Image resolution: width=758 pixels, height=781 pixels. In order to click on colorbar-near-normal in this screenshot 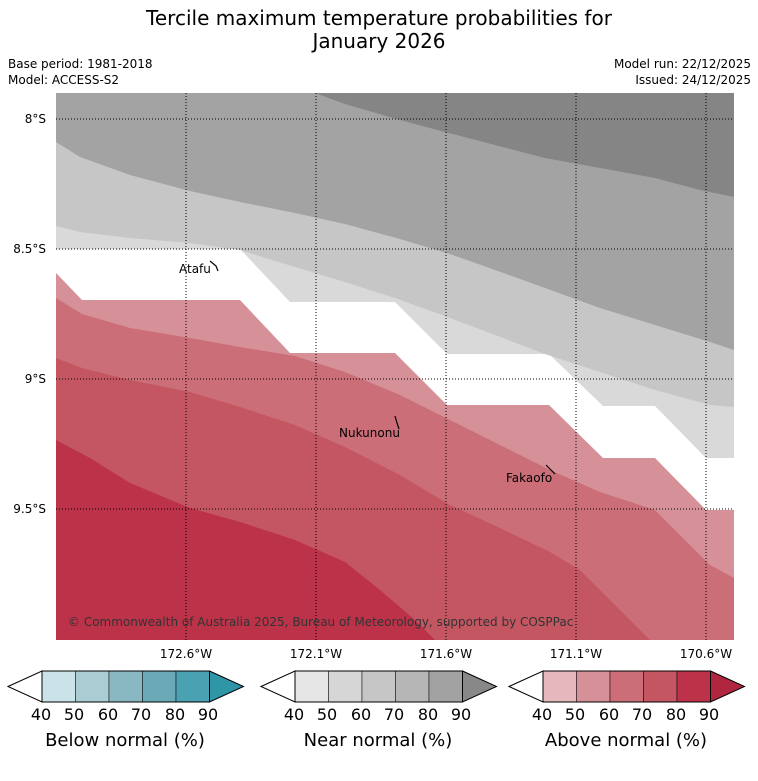, I will do `click(378, 686)`.